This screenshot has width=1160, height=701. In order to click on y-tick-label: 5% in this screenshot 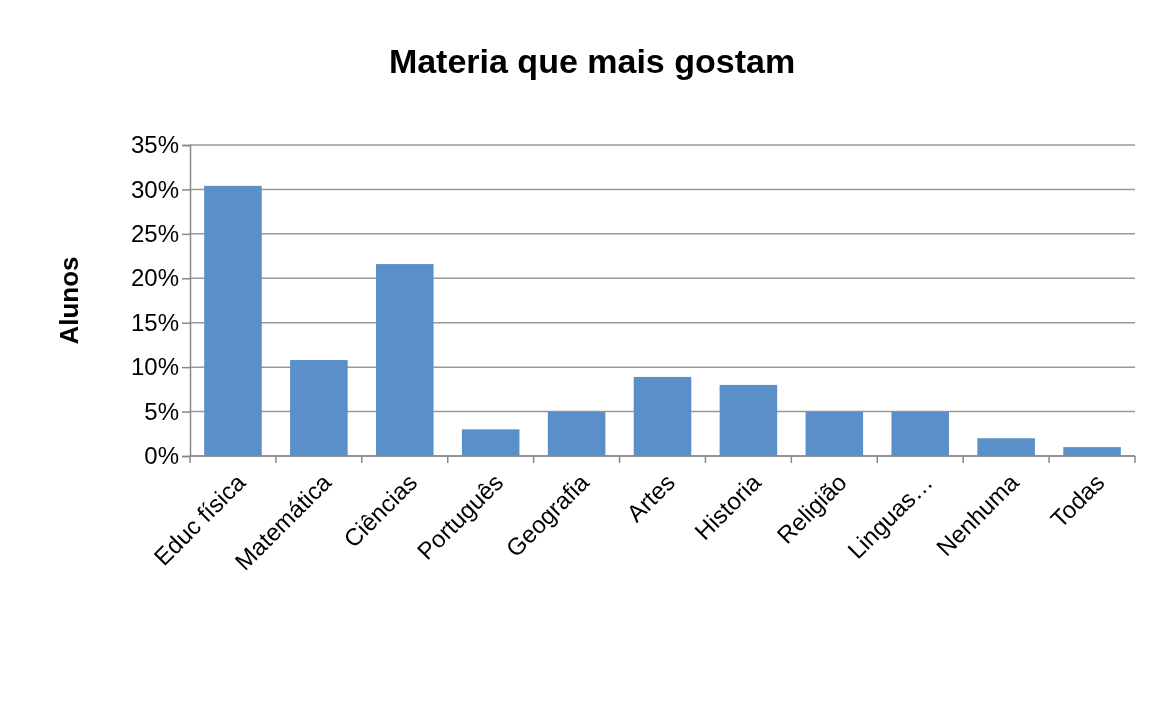, I will do `click(161, 411)`.